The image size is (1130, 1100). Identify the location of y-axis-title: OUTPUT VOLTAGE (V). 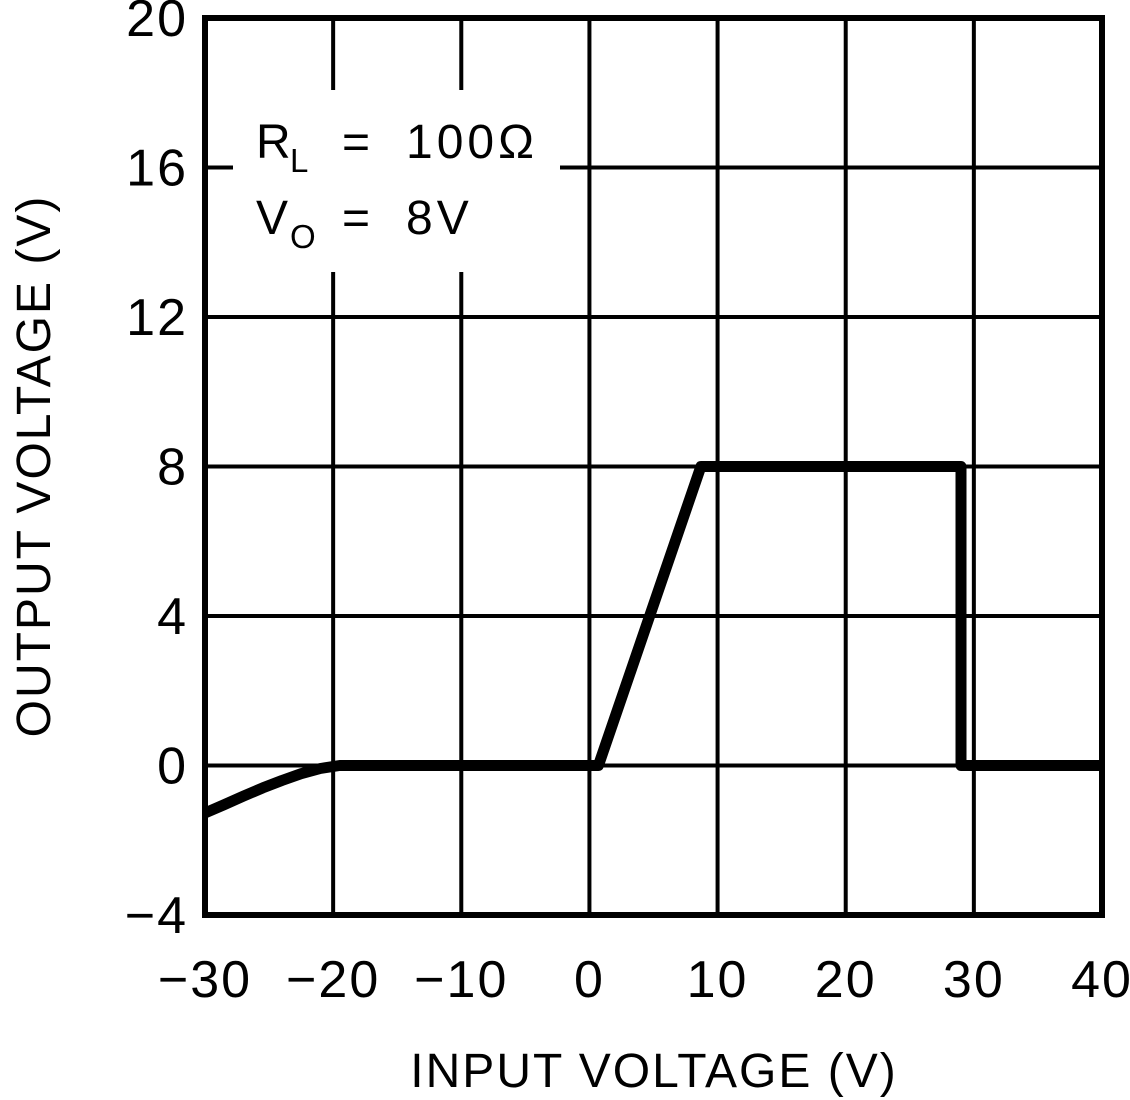
(34, 466).